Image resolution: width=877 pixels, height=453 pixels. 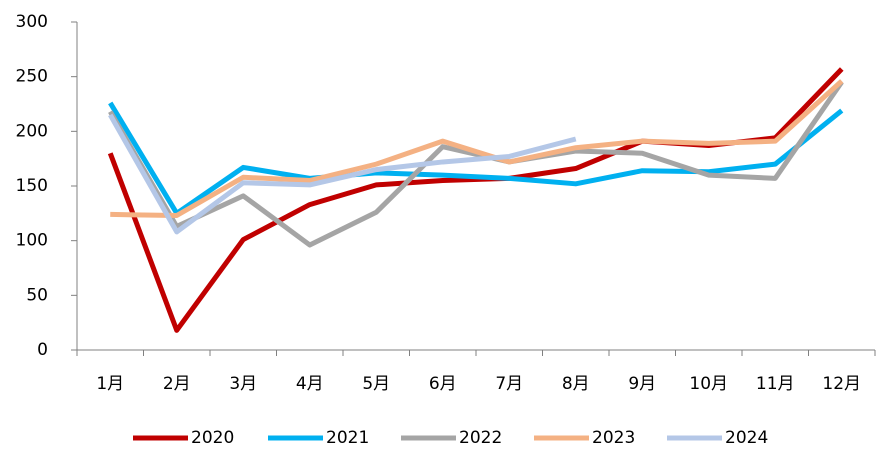 What do you see at coordinates (32, 22) in the screenshot?
I see `y-tick-label: 300` at bounding box center [32, 22].